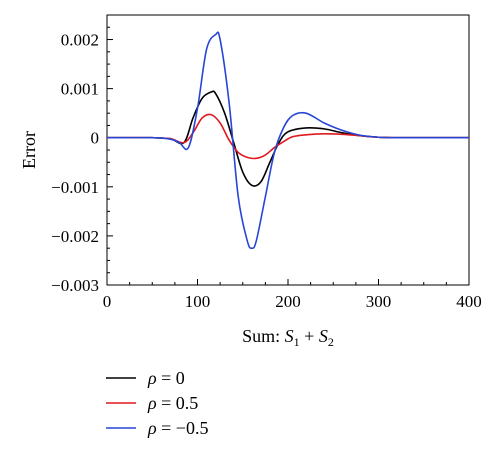 Image resolution: width=500 pixels, height=470 pixels. Describe the element at coordinates (29, 150) in the screenshot. I see `y-axis-label: Error` at that location.